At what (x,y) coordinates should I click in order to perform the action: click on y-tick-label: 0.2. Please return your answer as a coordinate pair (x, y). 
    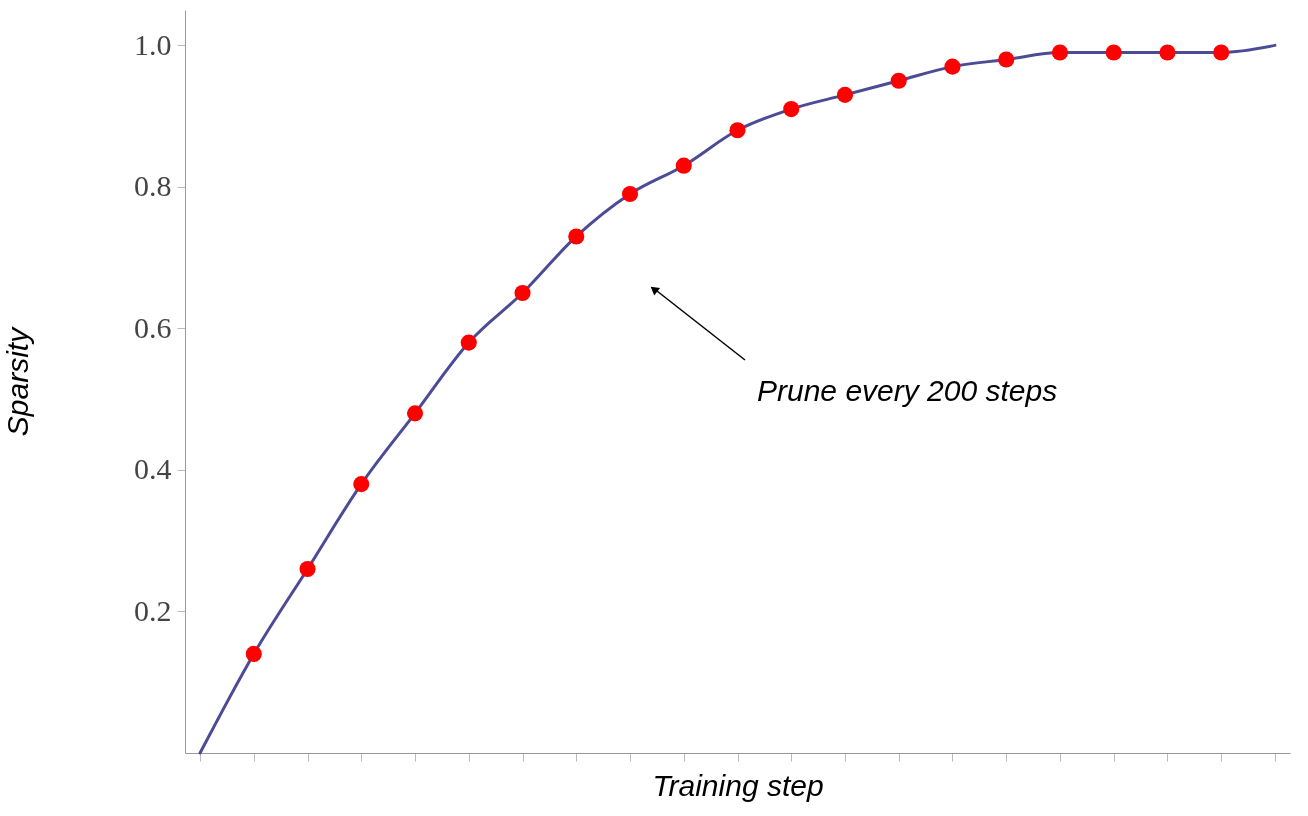
    Looking at the image, I should click on (153, 610).